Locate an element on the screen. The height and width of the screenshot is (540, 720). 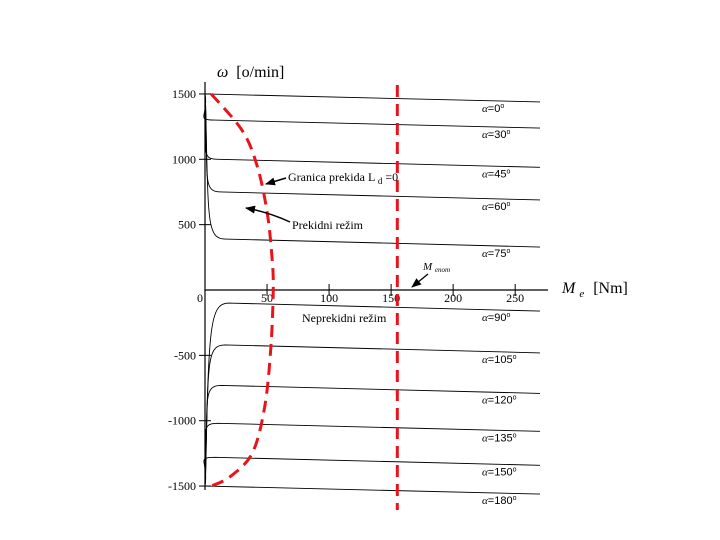
prekidni-arrow is located at coordinates (268, 214).